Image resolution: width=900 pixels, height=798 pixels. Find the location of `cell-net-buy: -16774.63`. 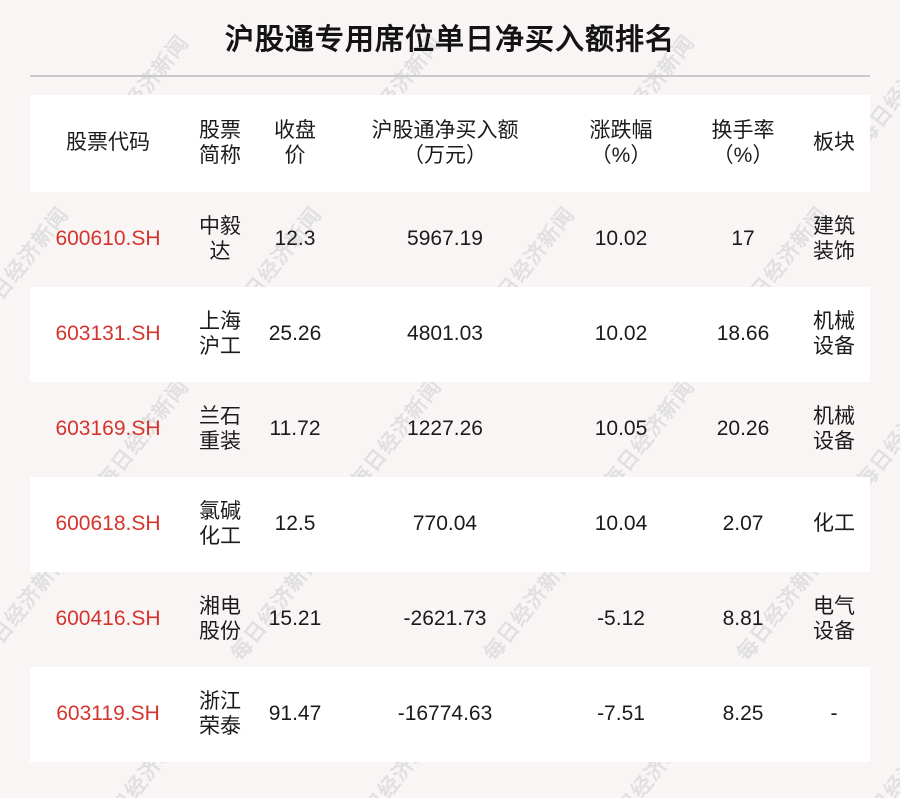

cell-net-buy: -16774.63 is located at coordinates (445, 714).